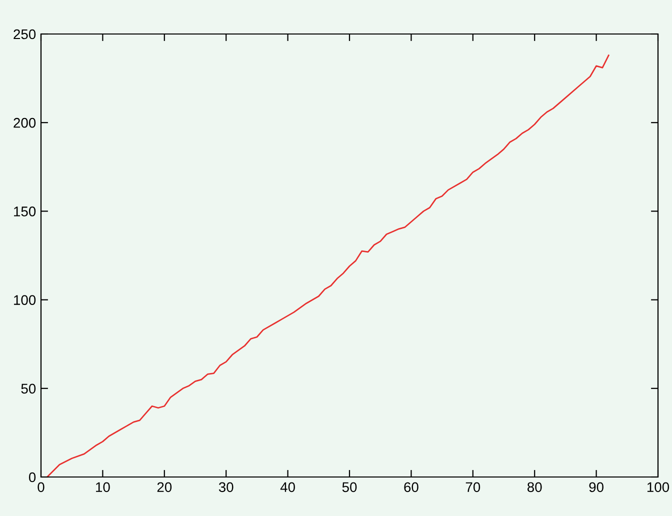  Describe the element at coordinates (25, 123) in the screenshot. I see `y-tick-label: 200` at that location.